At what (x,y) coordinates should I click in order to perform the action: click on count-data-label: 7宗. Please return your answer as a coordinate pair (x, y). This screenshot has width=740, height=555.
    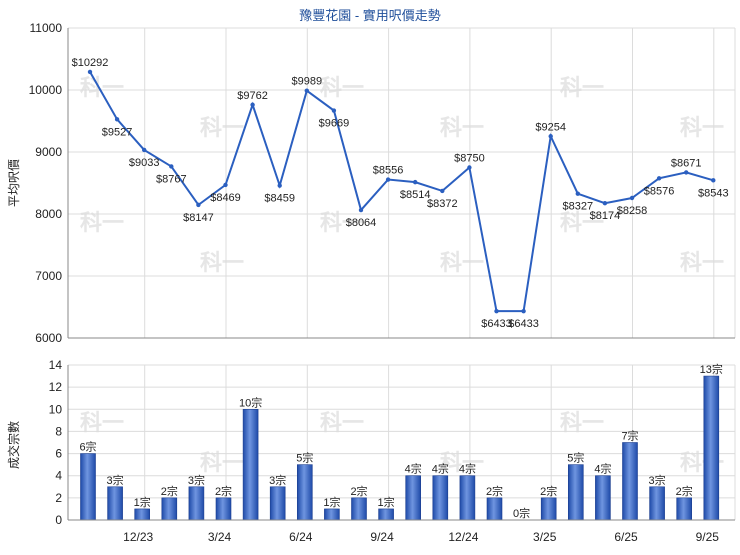
    Looking at the image, I should click on (629, 436).